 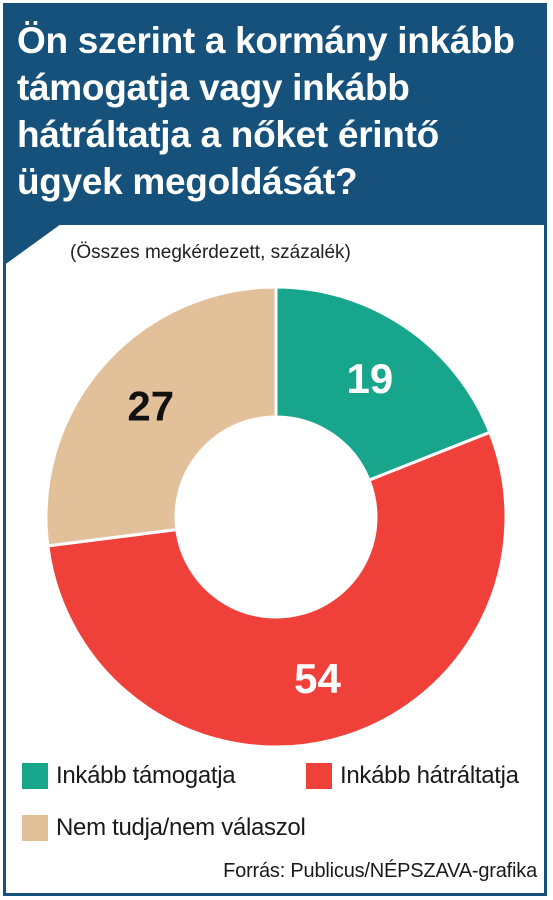 I want to click on legend-label: Inkább támogatja, so click(x=146, y=775).